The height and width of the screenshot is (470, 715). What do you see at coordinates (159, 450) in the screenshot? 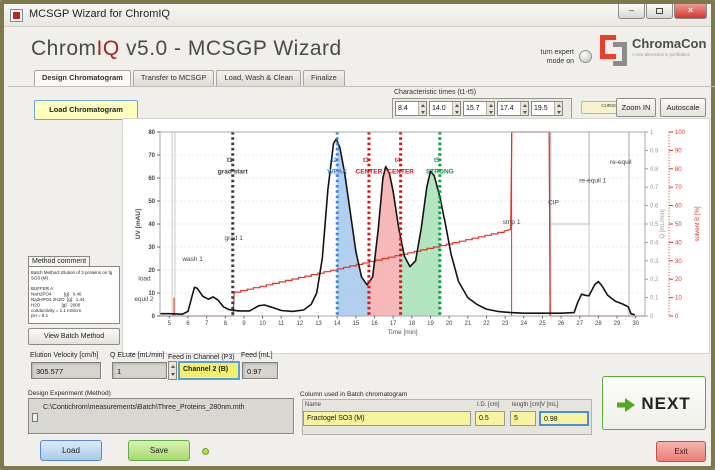
I see `save-button: Save` at bounding box center [159, 450].